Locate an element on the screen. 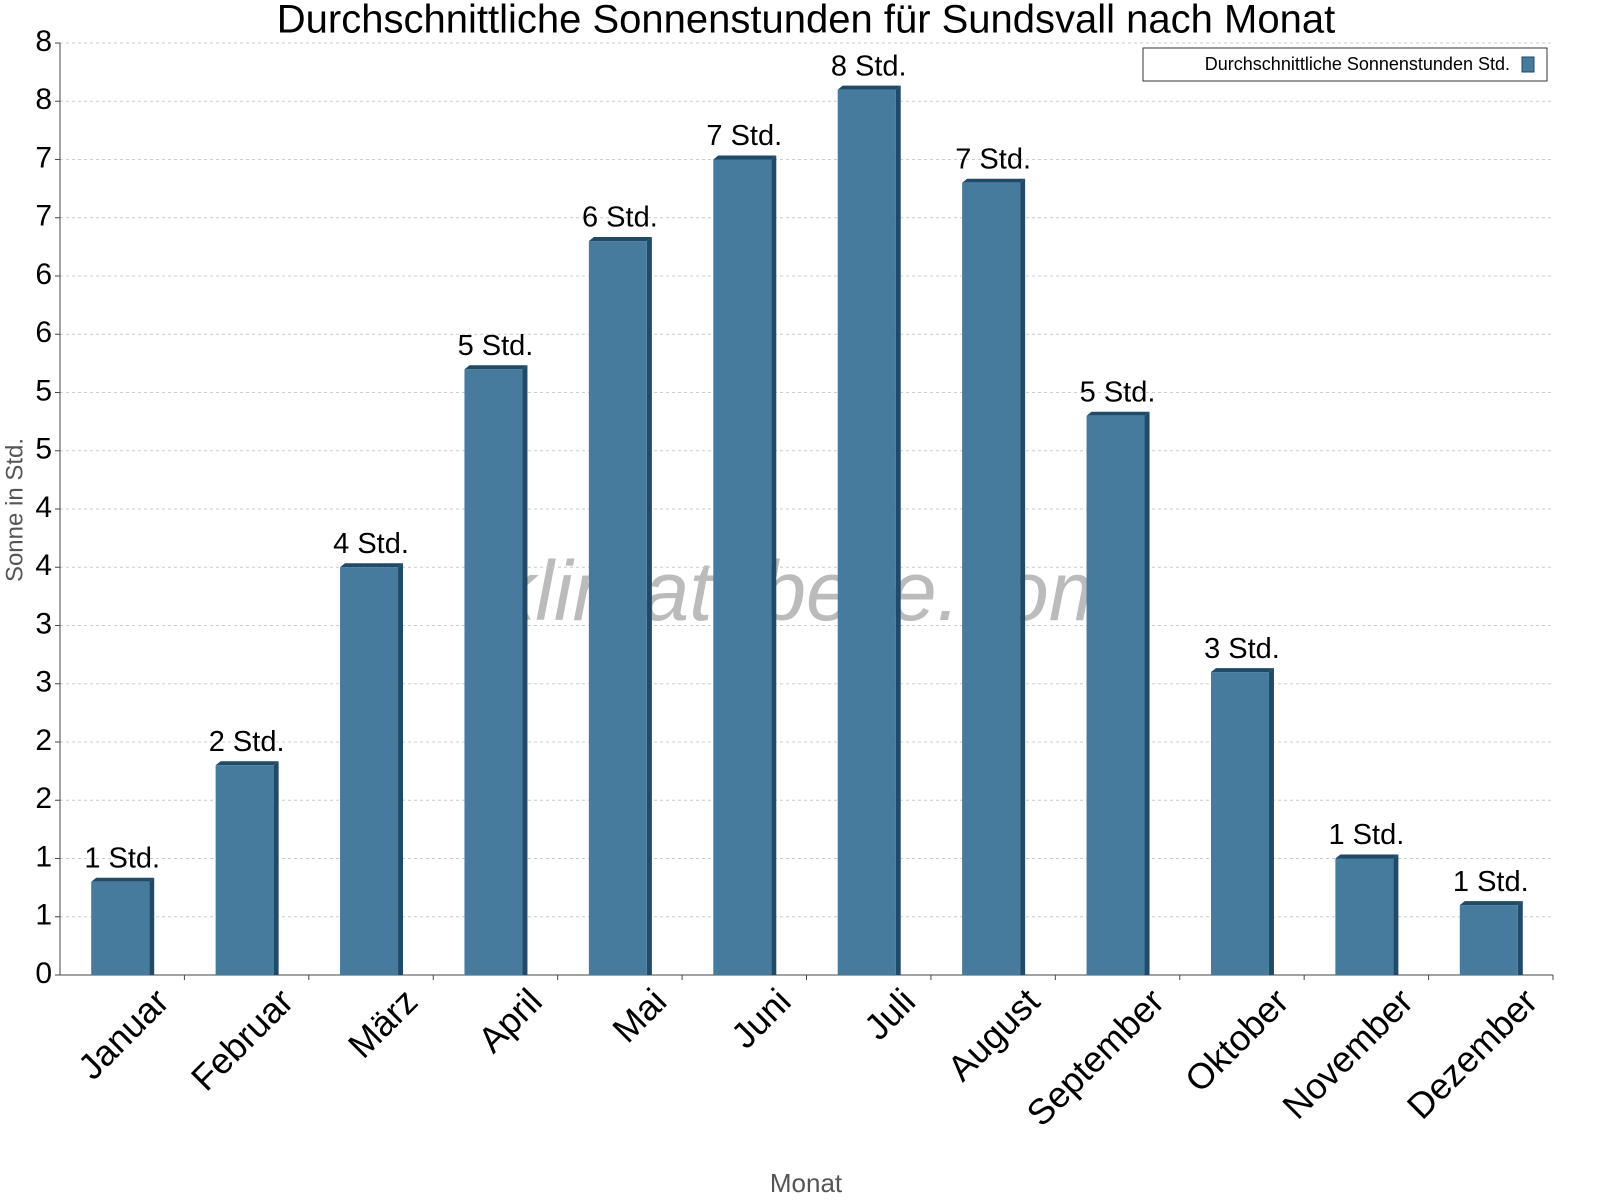 This screenshot has width=1600, height=1200. legend-swatch is located at coordinates (1528, 64).